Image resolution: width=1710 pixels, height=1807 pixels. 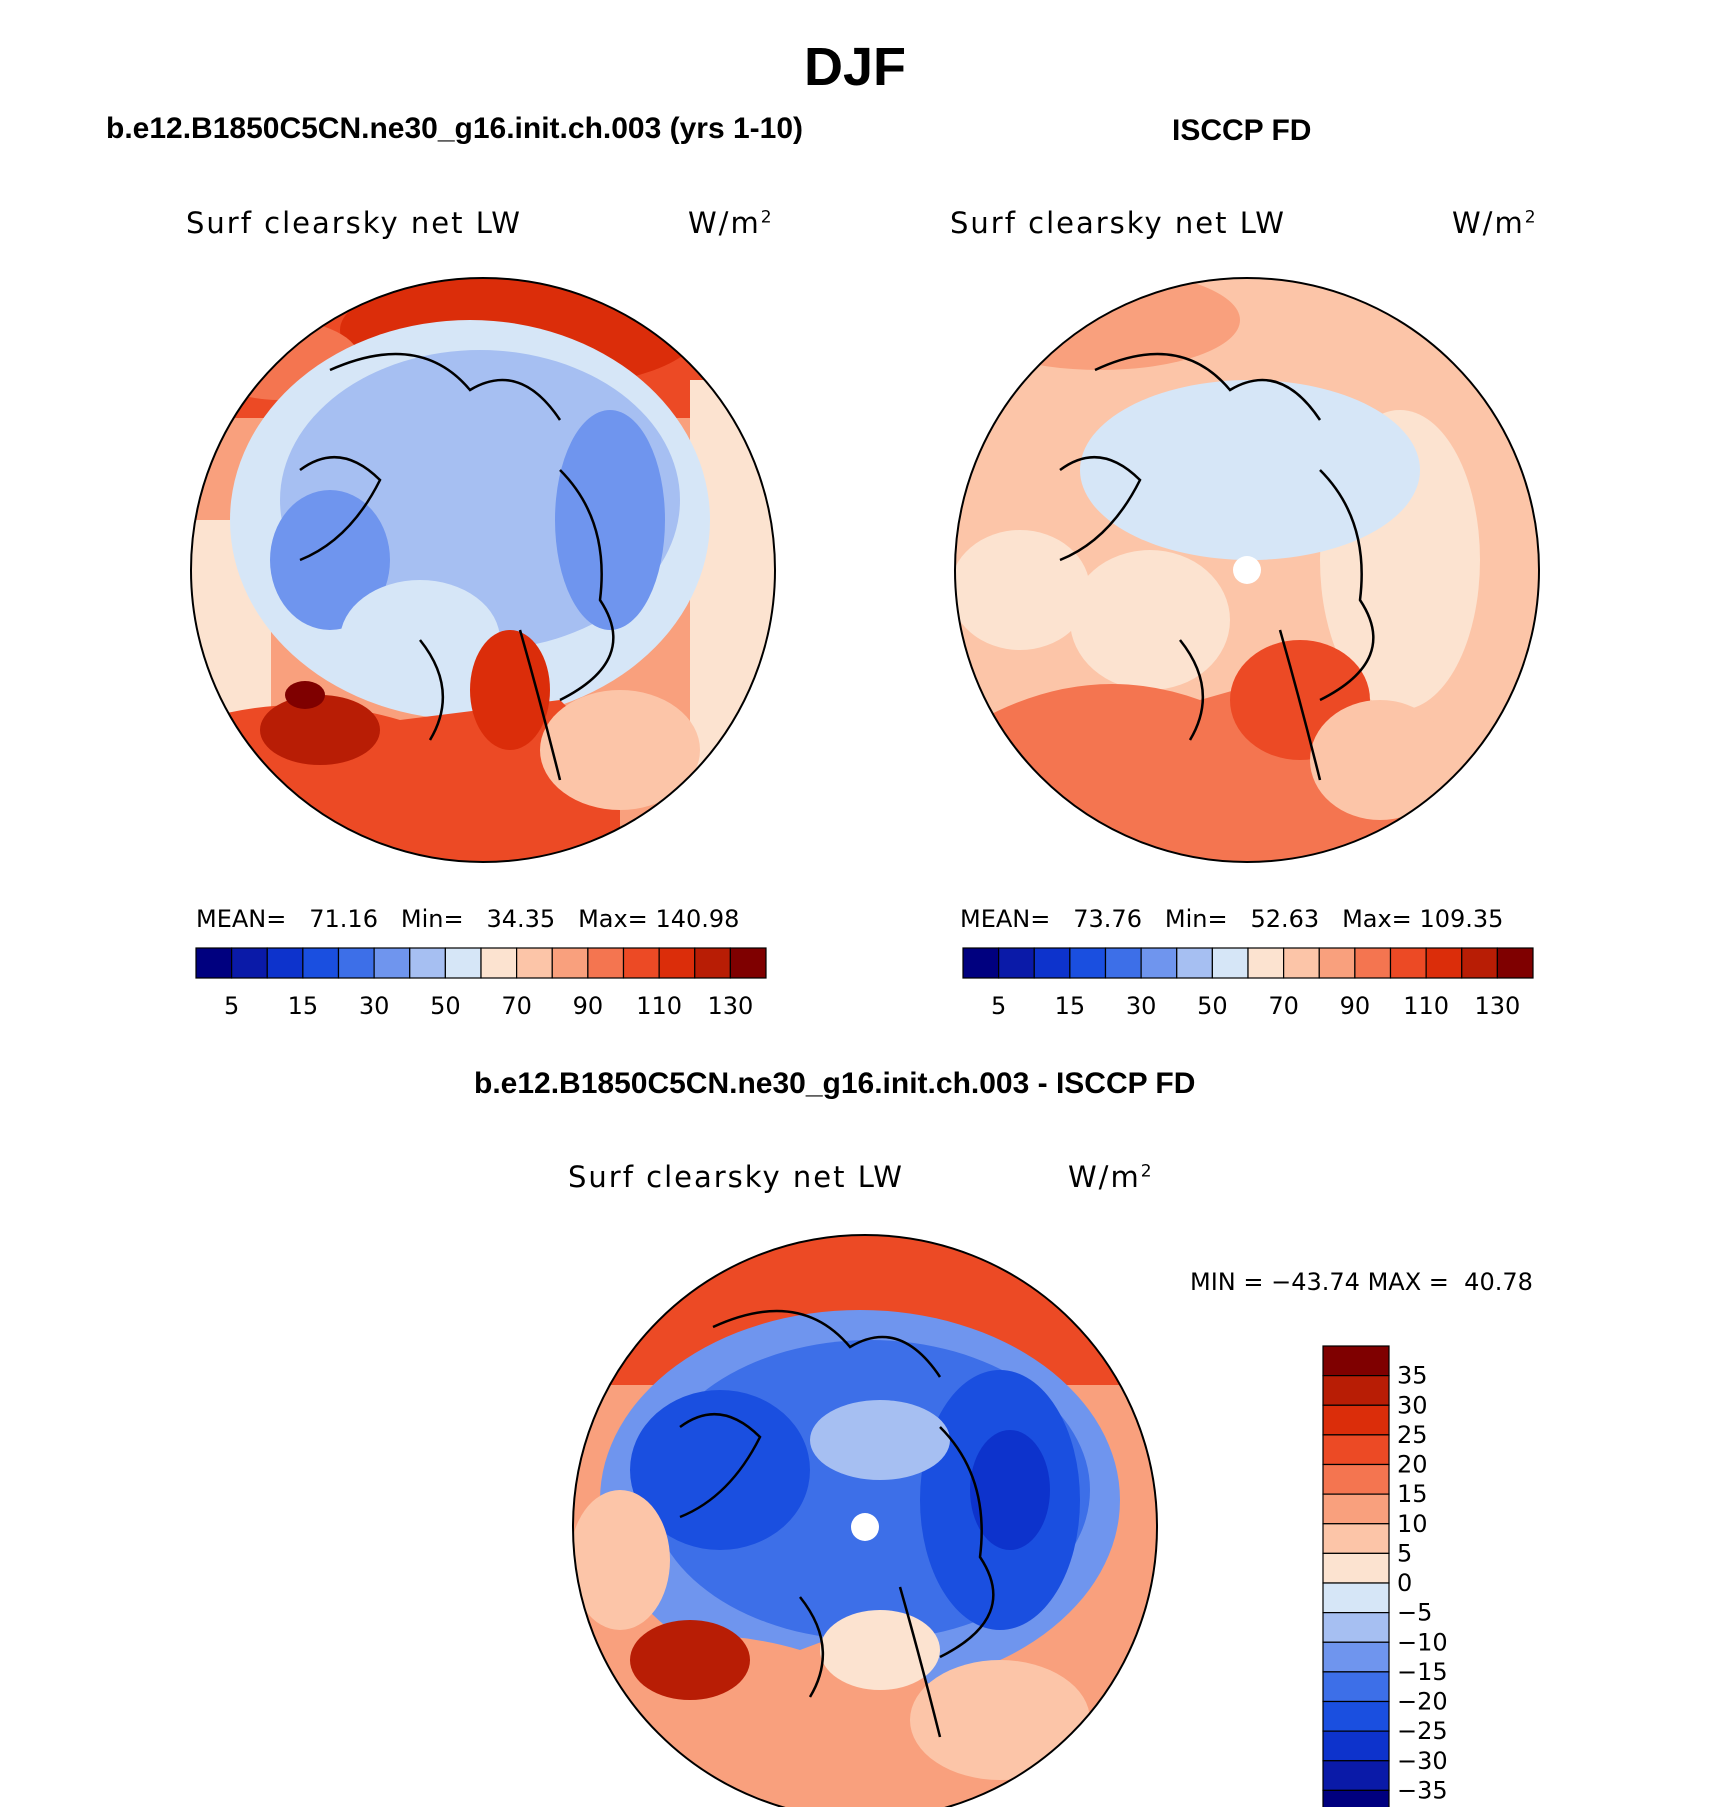 What do you see at coordinates (659, 1006) in the screenshot?
I see `colorbar-model-tick-label: 110` at bounding box center [659, 1006].